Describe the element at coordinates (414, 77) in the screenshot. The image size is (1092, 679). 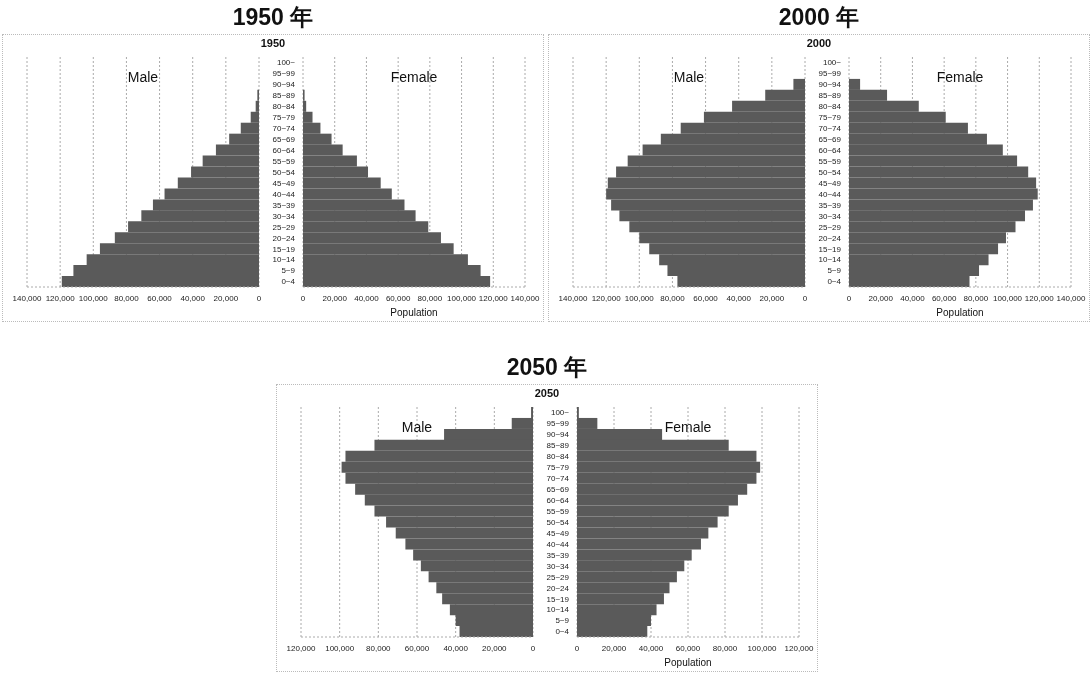
I see `text: Female` at that location.